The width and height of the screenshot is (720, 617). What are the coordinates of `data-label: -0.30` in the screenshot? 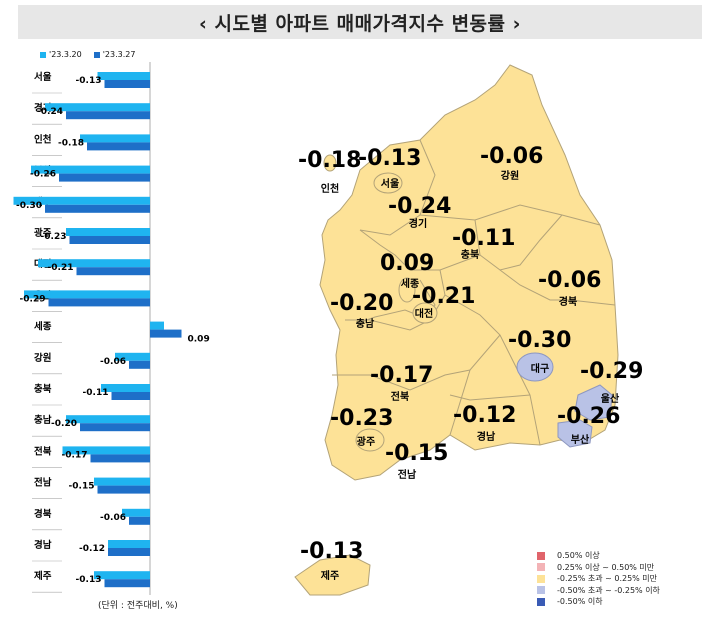 It's located at (29, 206).